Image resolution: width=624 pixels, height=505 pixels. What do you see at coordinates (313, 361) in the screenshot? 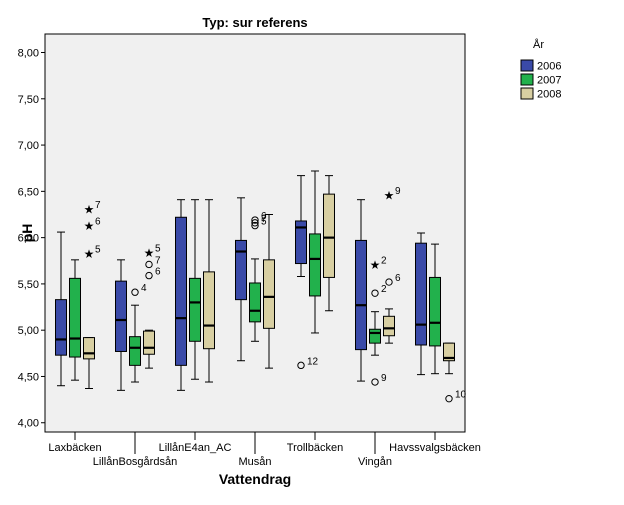
I see `outlier-label: 12` at bounding box center [313, 361].